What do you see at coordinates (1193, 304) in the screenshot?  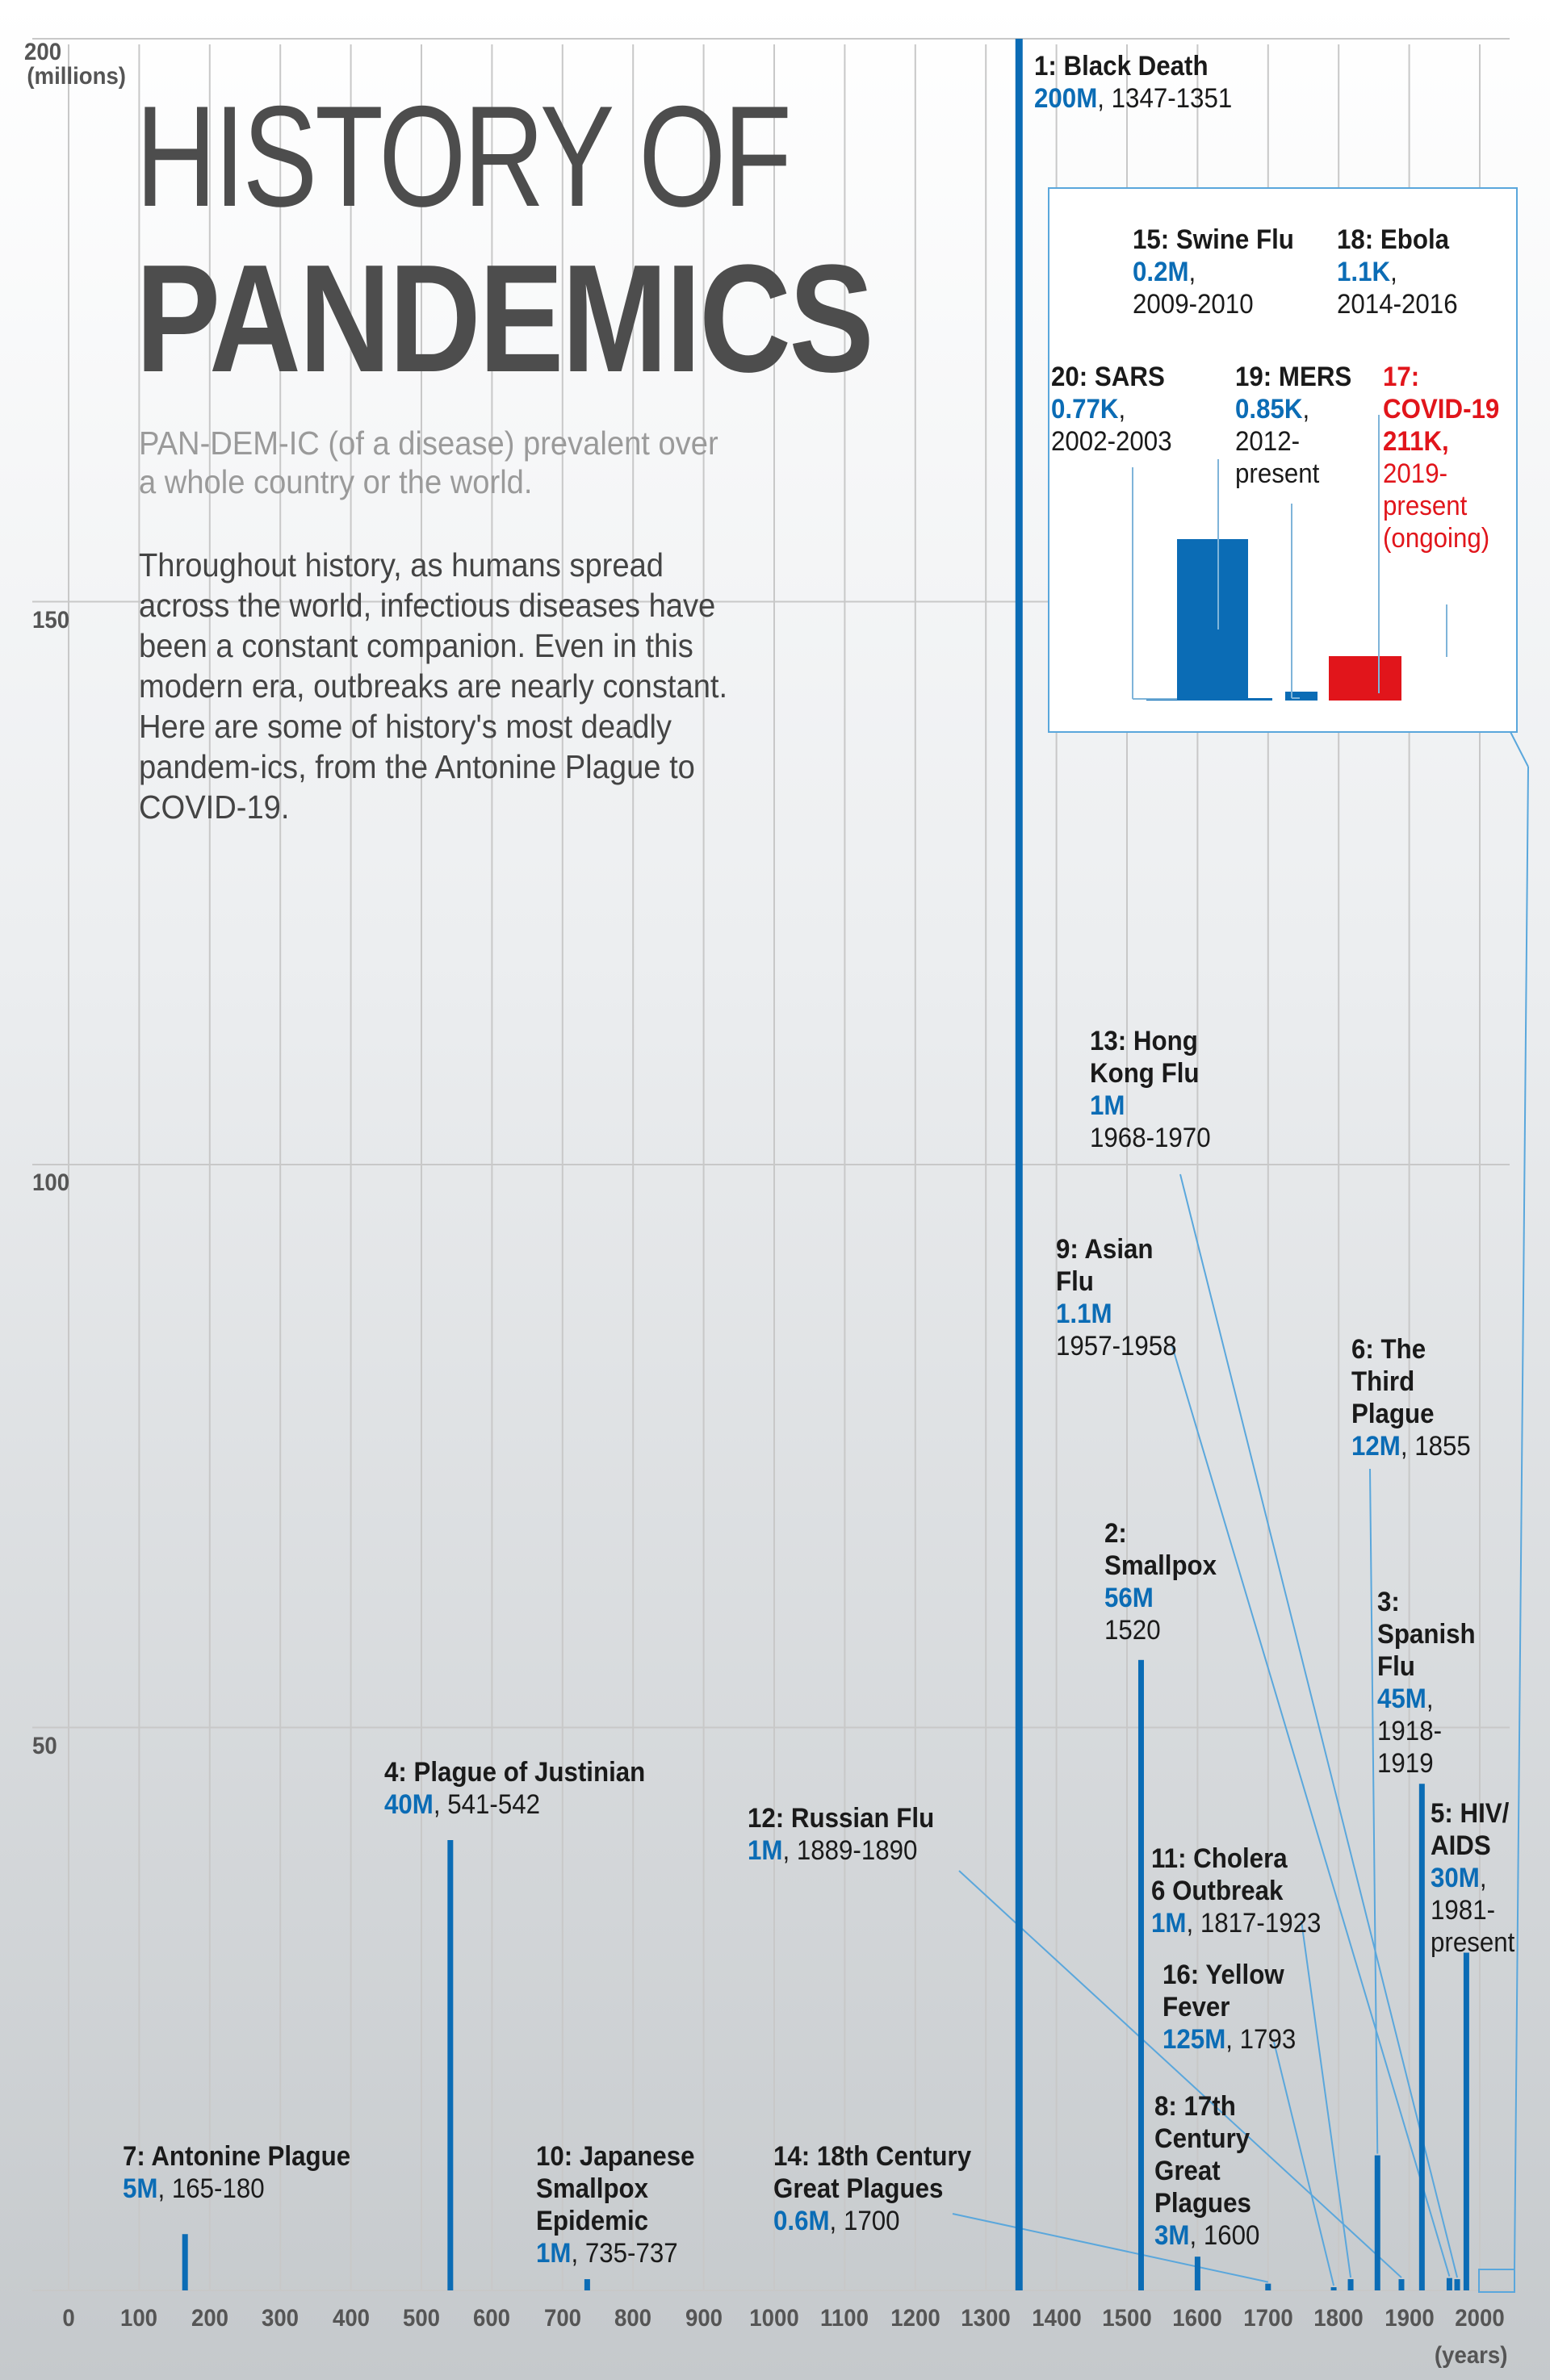 I see `inset-label-years: 2009-2010` at bounding box center [1193, 304].